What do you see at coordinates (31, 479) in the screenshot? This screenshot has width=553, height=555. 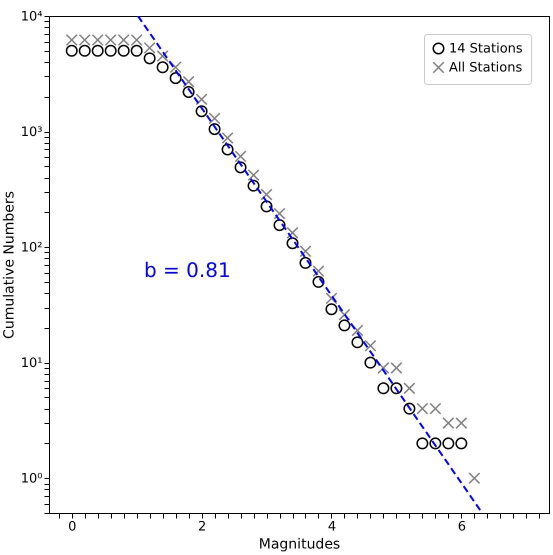 I see `y-tick-label: 10⁰` at bounding box center [31, 479].